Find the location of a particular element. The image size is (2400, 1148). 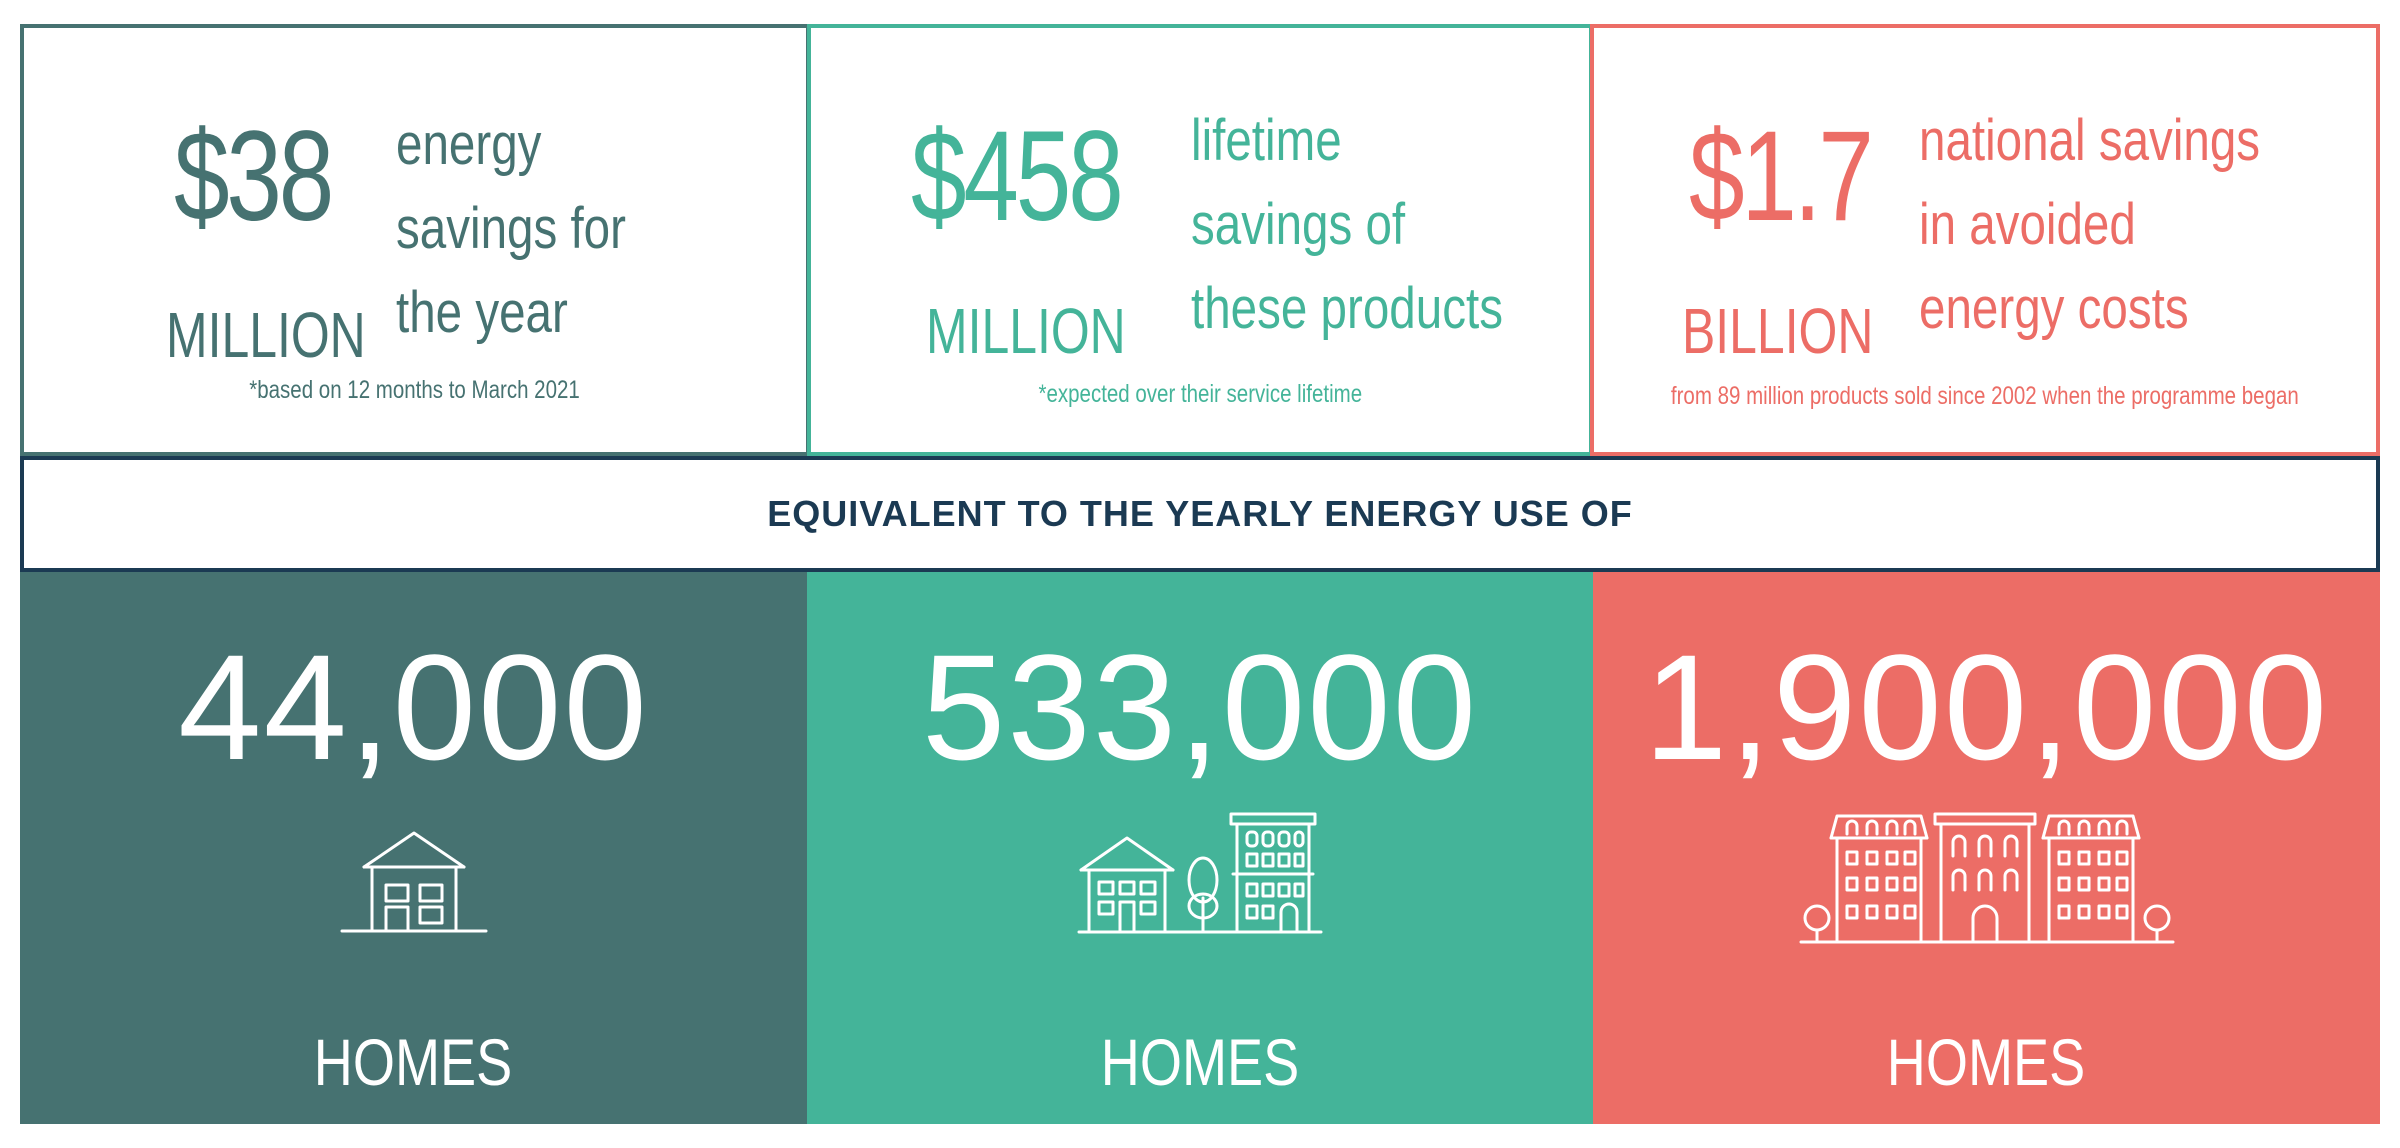

apartment-row-icon is located at coordinates (1986, 878).